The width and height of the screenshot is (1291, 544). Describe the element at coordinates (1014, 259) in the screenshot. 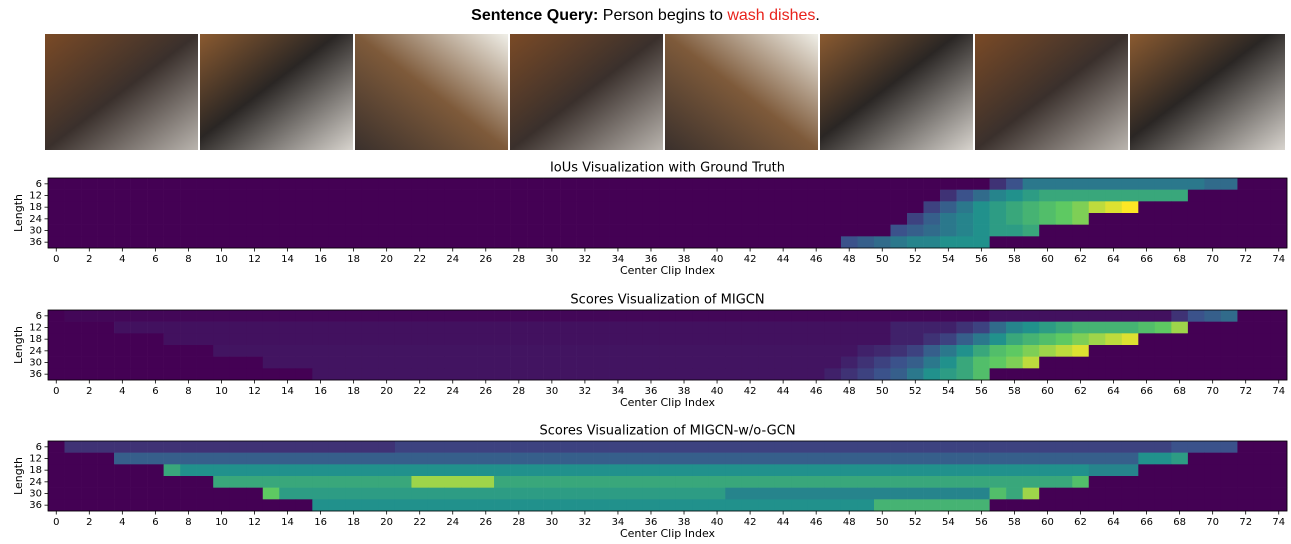

I see `x-tick-label: 58` at that location.